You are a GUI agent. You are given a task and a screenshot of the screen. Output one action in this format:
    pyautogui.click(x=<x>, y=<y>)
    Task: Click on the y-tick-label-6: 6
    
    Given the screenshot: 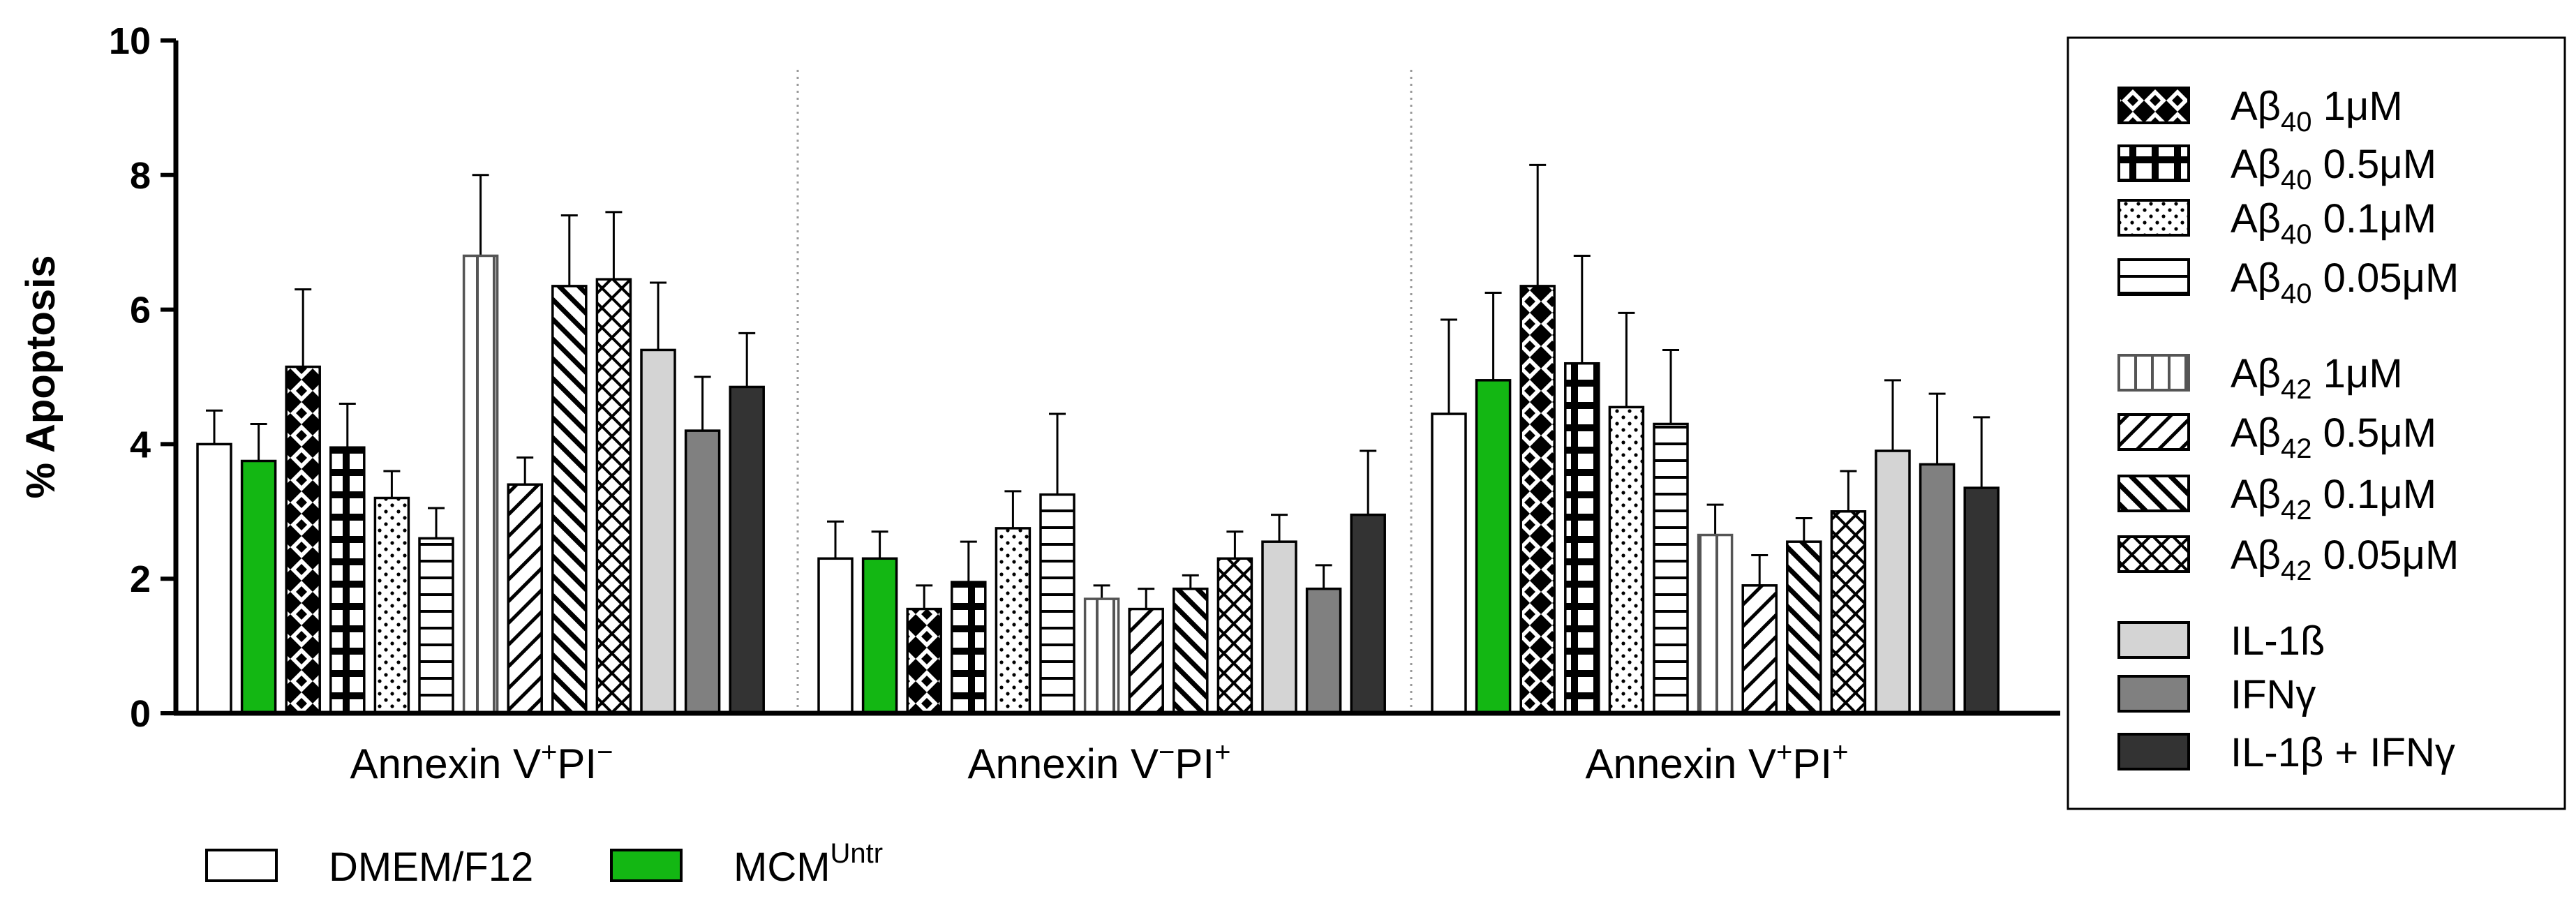 What is the action you would take?
    pyautogui.click(x=141, y=311)
    